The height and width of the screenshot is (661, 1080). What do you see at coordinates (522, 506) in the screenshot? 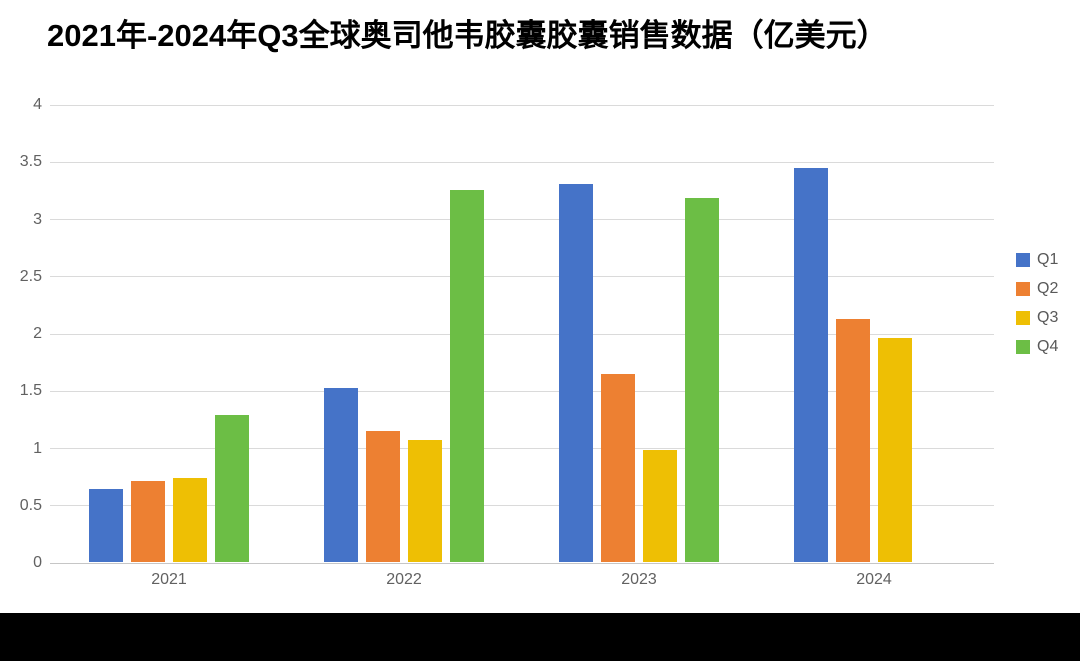
I see `gridline-y-0.5` at bounding box center [522, 506].